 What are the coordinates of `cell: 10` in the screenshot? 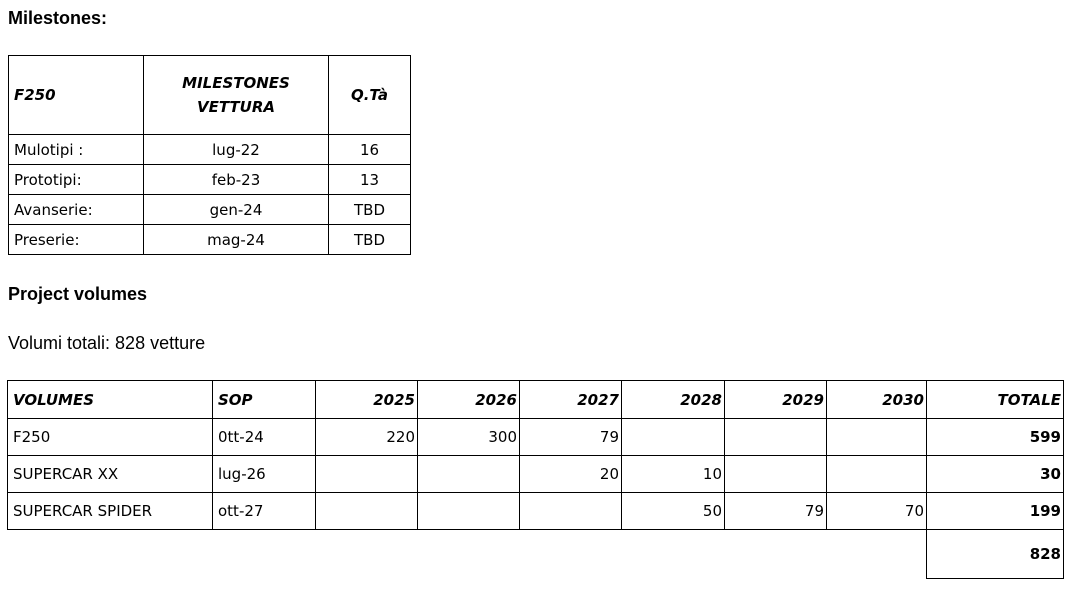 It's located at (673, 474).